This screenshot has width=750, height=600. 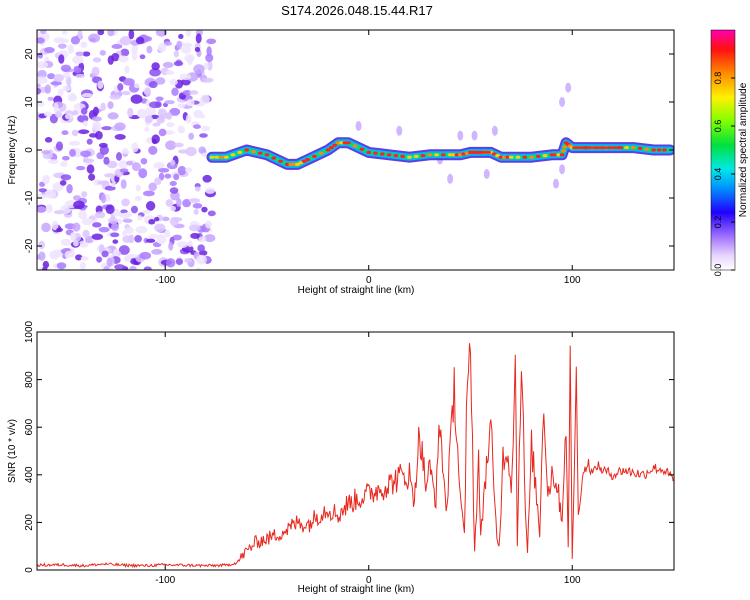 What do you see at coordinates (369, 280) in the screenshot?
I see `x-tick-label: 0` at bounding box center [369, 280].